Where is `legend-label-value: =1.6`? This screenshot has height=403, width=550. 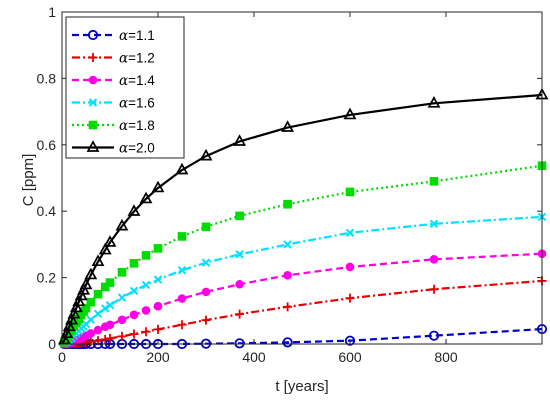
legend-label-value: =1.6 is located at coordinates (141, 103).